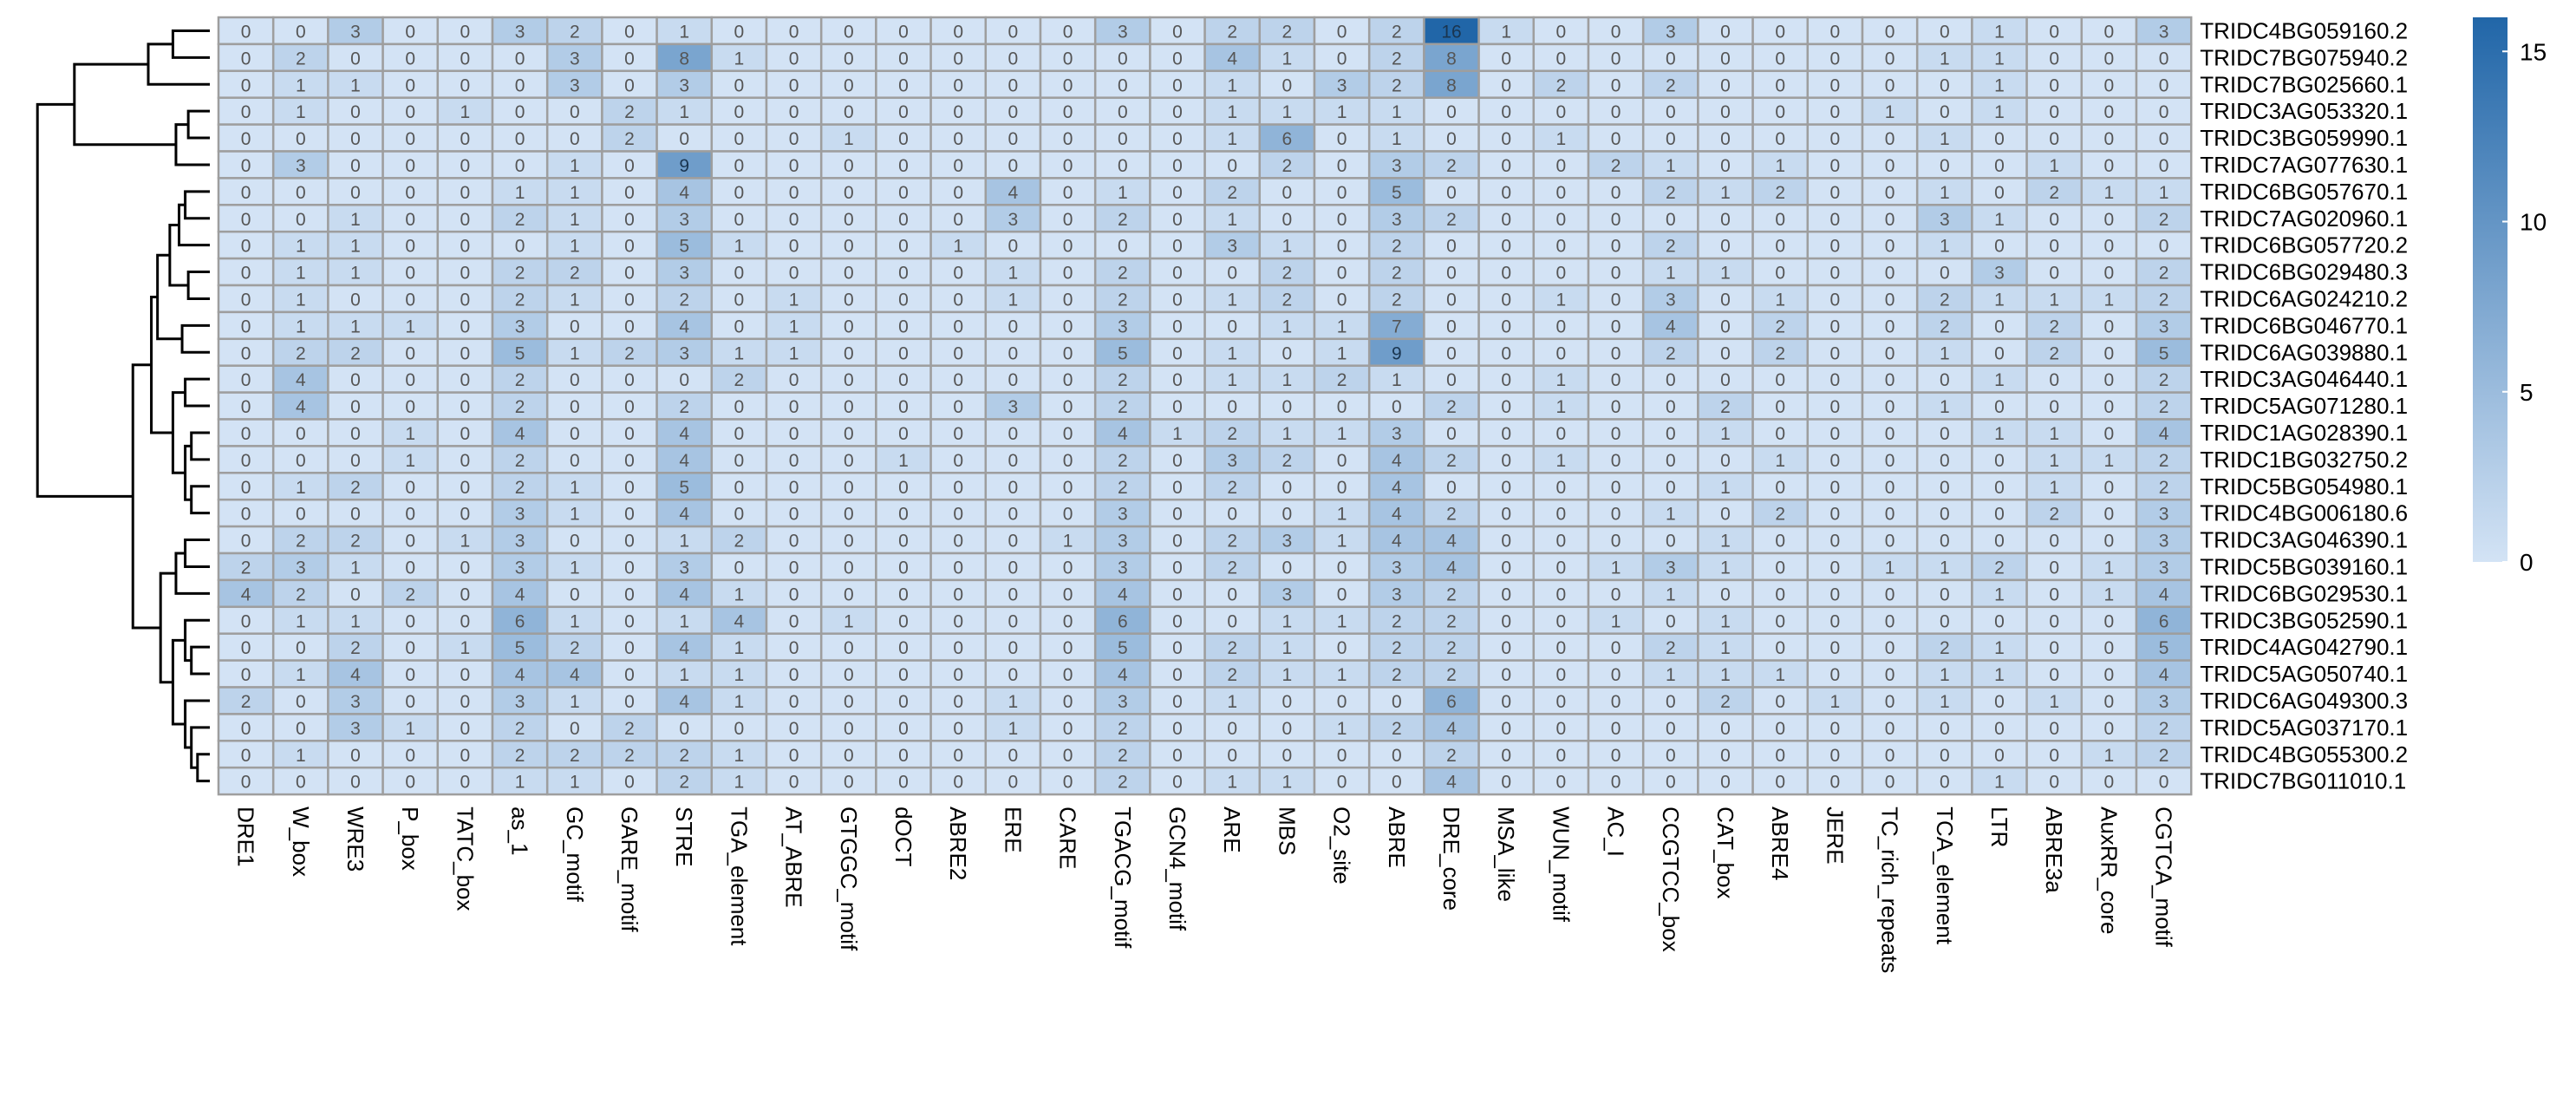 This screenshot has height=1110, width=2576. Describe the element at coordinates (1561, 864) in the screenshot. I see `column-label: WUN_motif` at that location.